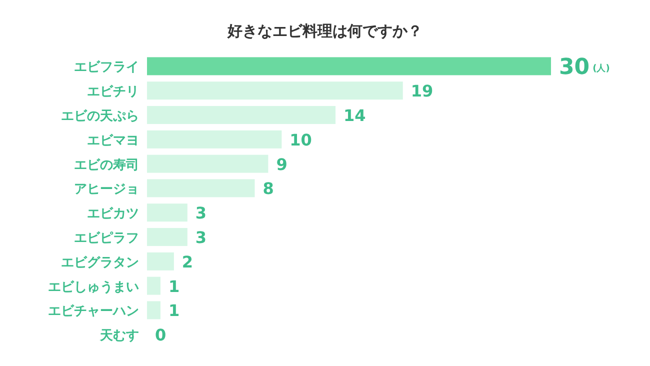 Image resolution: width=650 pixels, height=366 pixels. I want to click on data-label: 9, so click(282, 164).